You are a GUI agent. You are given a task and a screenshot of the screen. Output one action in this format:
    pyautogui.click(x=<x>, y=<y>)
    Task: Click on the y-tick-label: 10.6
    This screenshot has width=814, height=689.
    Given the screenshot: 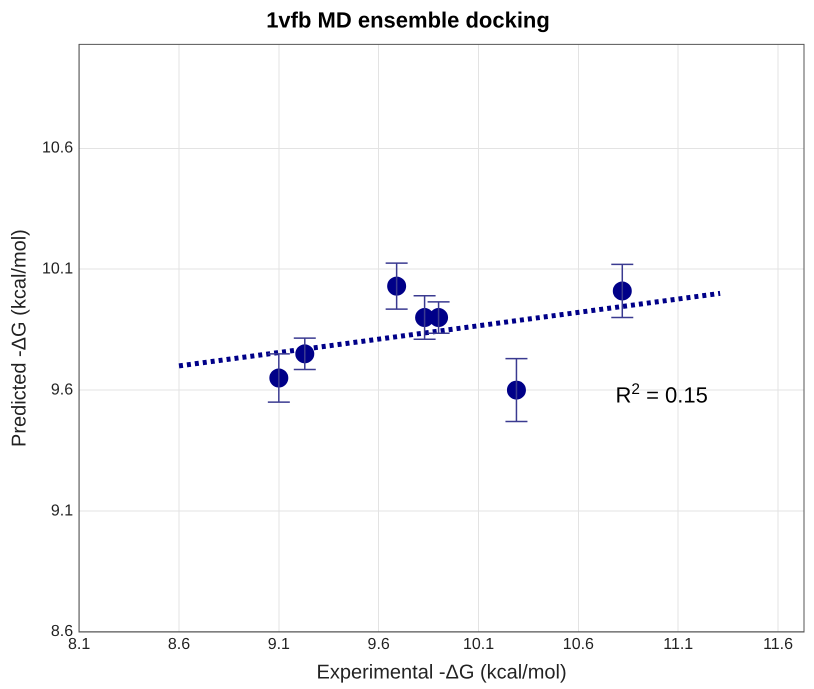 What is the action you would take?
    pyautogui.click(x=58, y=148)
    